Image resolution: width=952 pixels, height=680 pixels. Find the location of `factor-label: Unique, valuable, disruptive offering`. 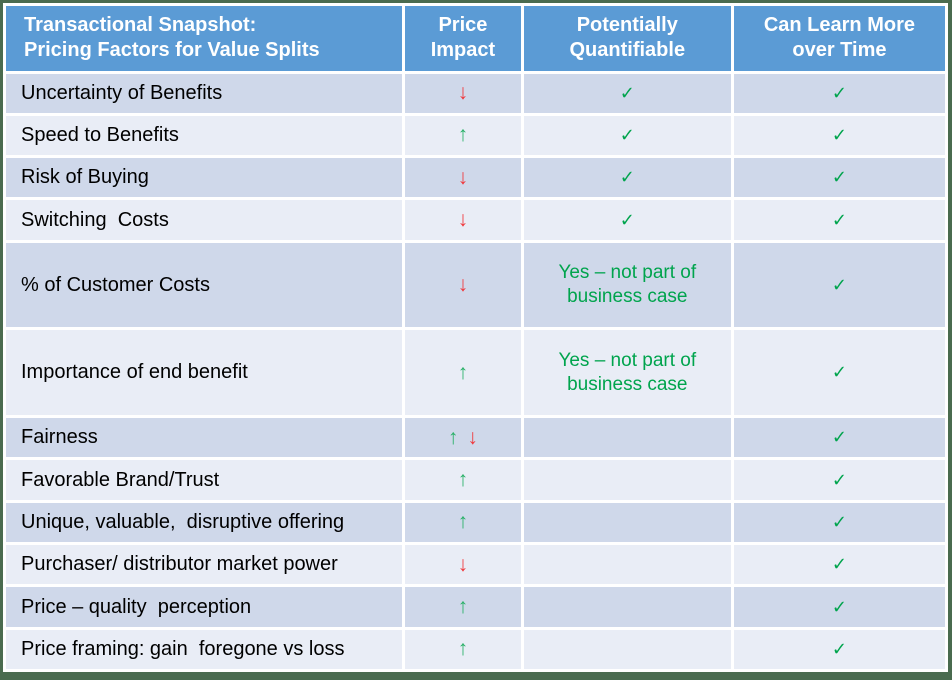

factor-label: Unique, valuable, disruptive offering is located at coordinates (204, 522).